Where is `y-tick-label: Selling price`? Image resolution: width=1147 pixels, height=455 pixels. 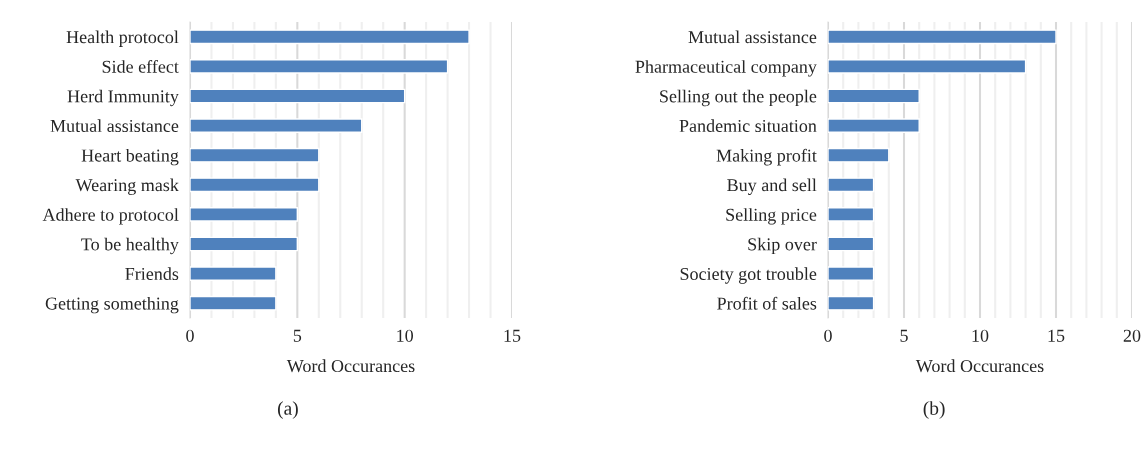
y-tick-label: Selling price is located at coordinates (771, 216).